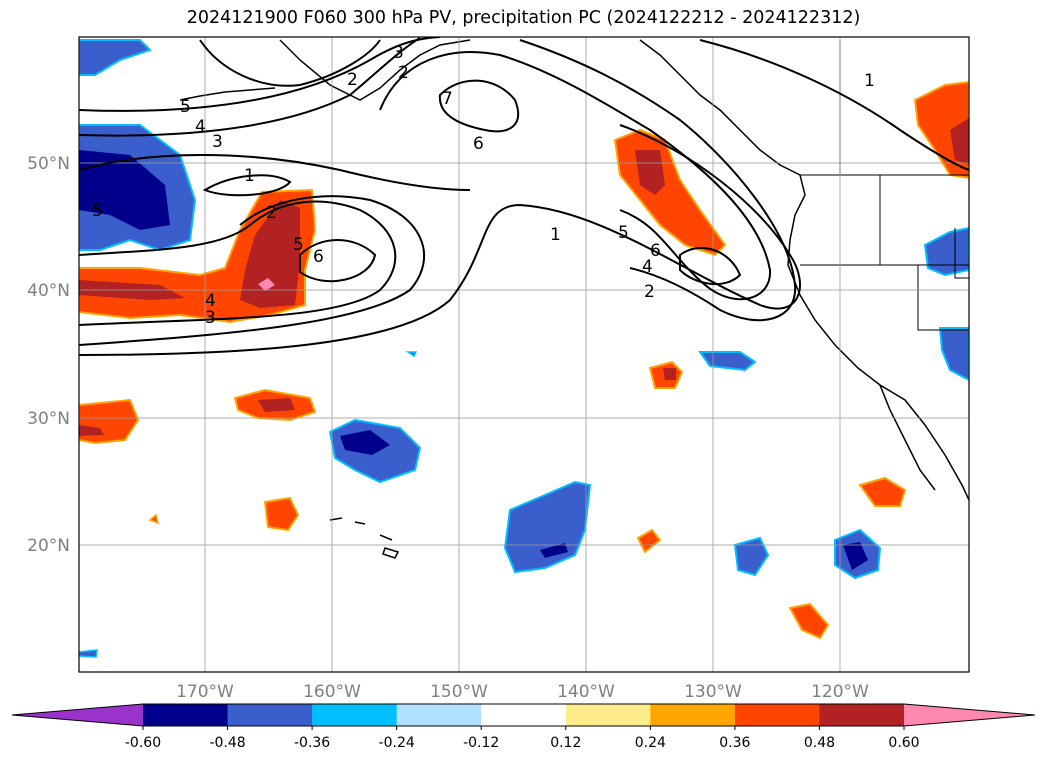 The image size is (1047, 765). Describe the element at coordinates (143, 743) in the screenshot. I see `colorbar-tick-label: -0.60` at that location.